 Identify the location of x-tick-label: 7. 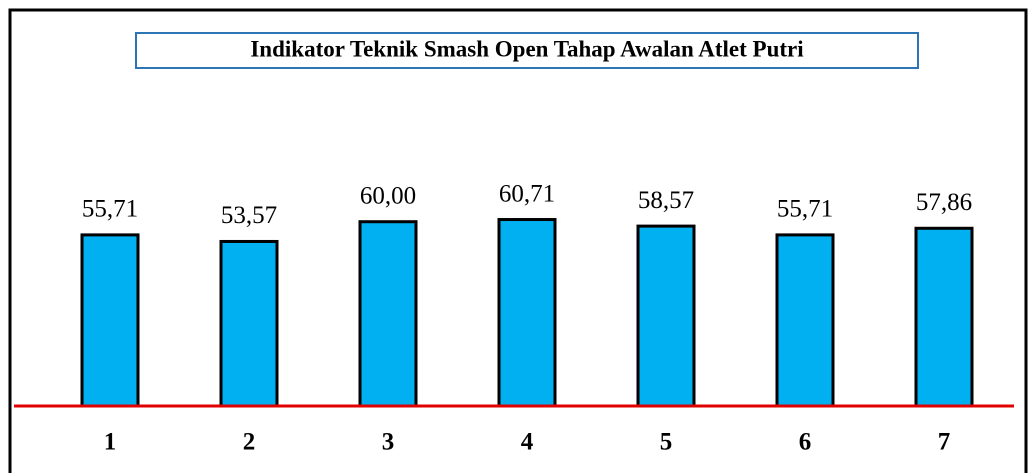
(944, 442).